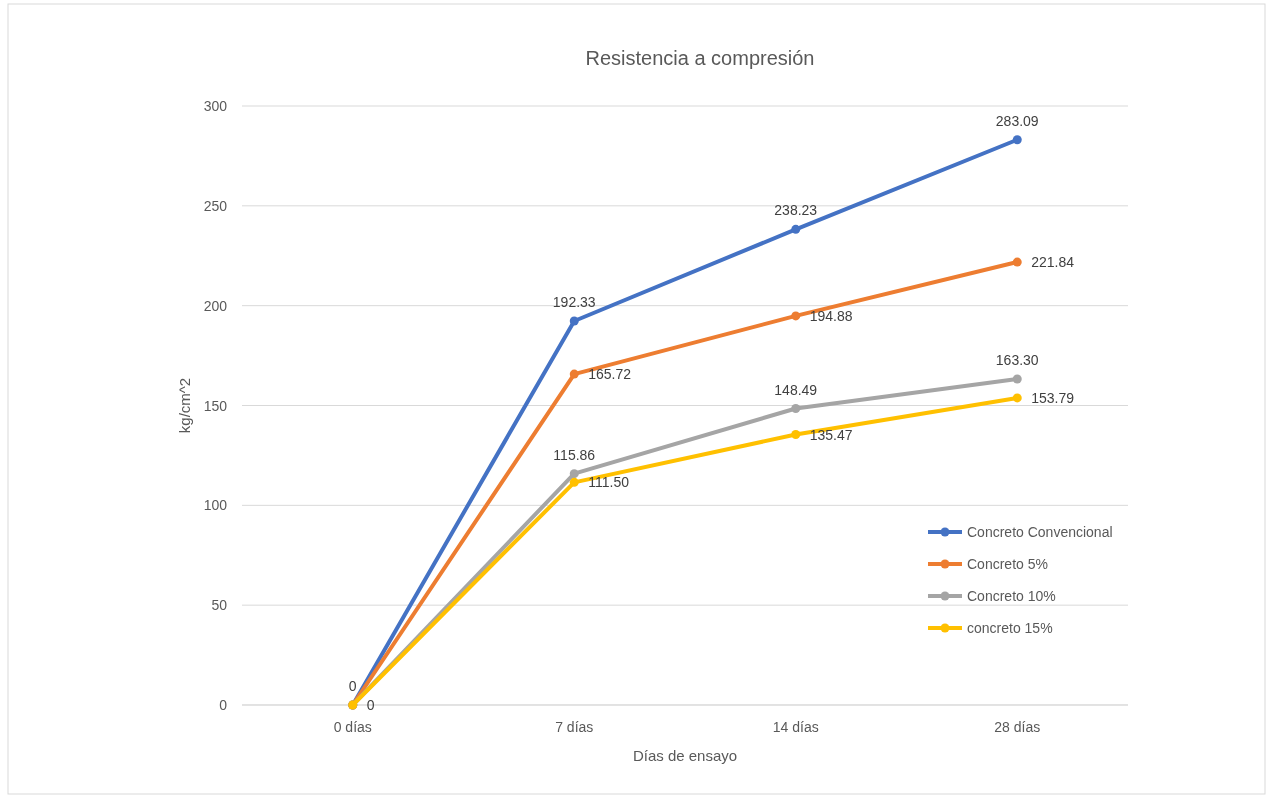 Image resolution: width=1271 pixels, height=797 pixels. What do you see at coordinates (215, 405) in the screenshot?
I see `y-tick-label: 150` at bounding box center [215, 405].